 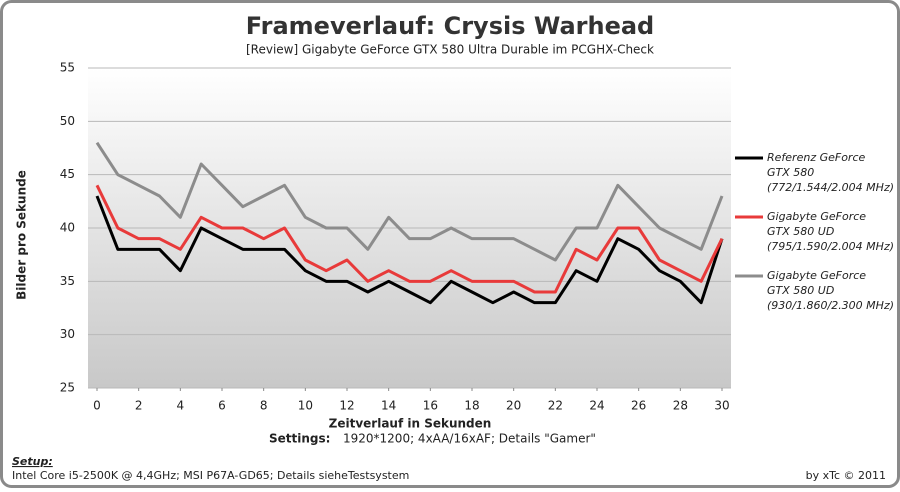 What do you see at coordinates (181, 406) in the screenshot?
I see `x-tick-label: 4` at bounding box center [181, 406].